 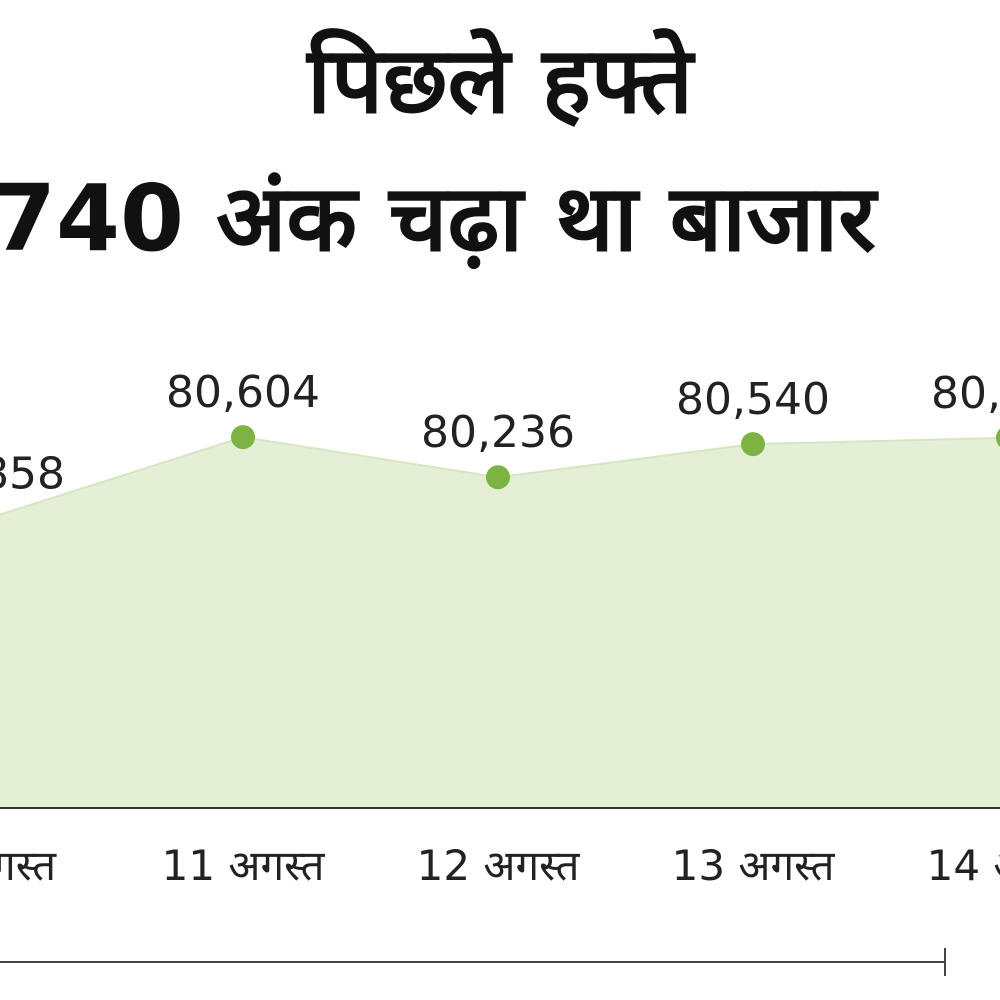 I want to click on chart-title: पिछले हफ्ते, so click(x=500, y=80).